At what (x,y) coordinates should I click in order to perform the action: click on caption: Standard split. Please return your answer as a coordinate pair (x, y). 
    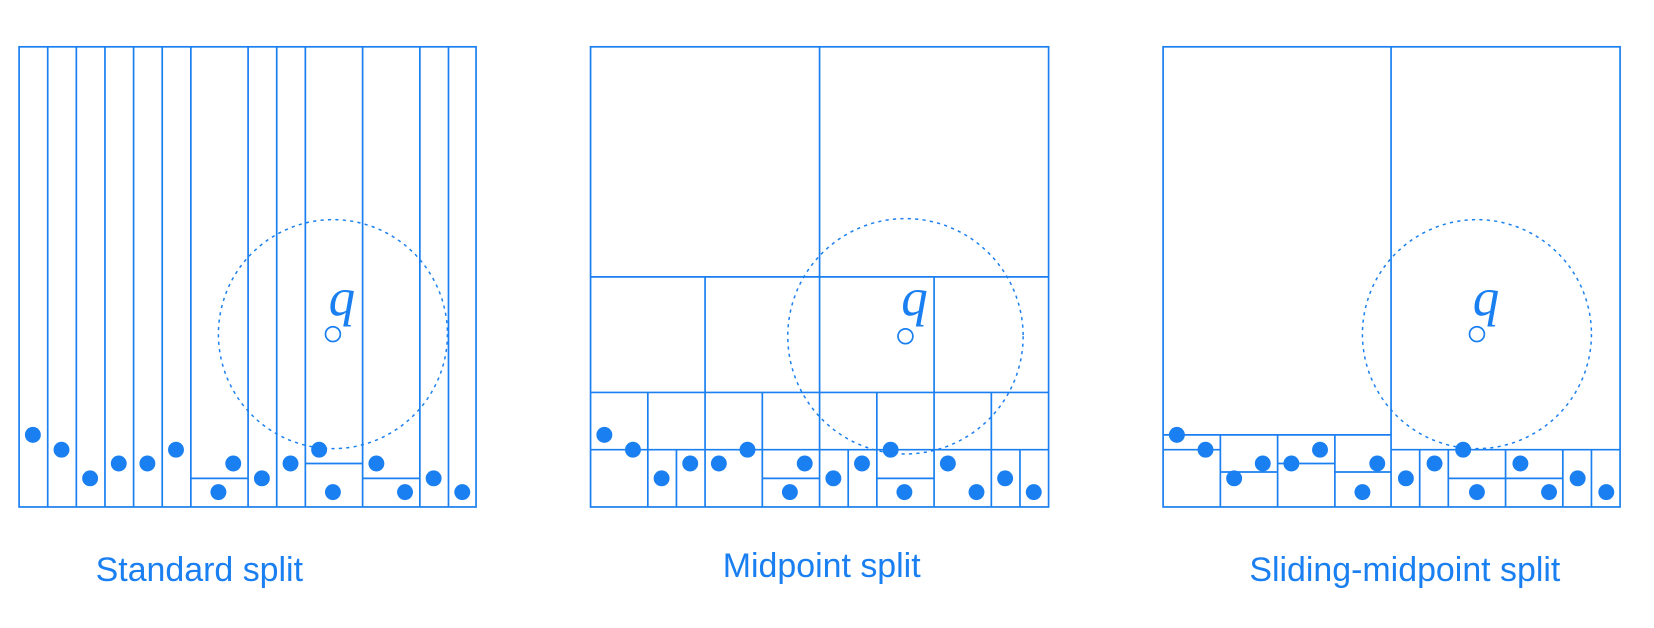
    Looking at the image, I should click on (200, 570).